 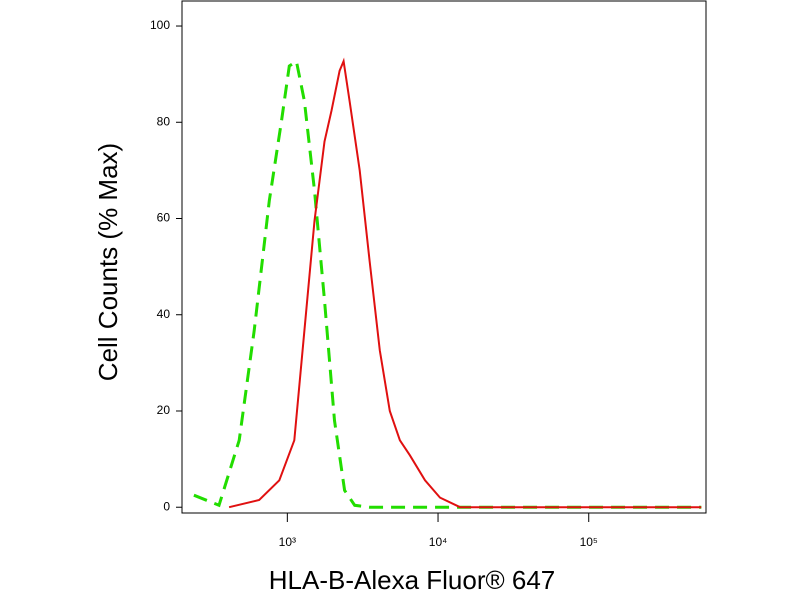 What do you see at coordinates (164, 218) in the screenshot?
I see `y-tick-label: 60` at bounding box center [164, 218].